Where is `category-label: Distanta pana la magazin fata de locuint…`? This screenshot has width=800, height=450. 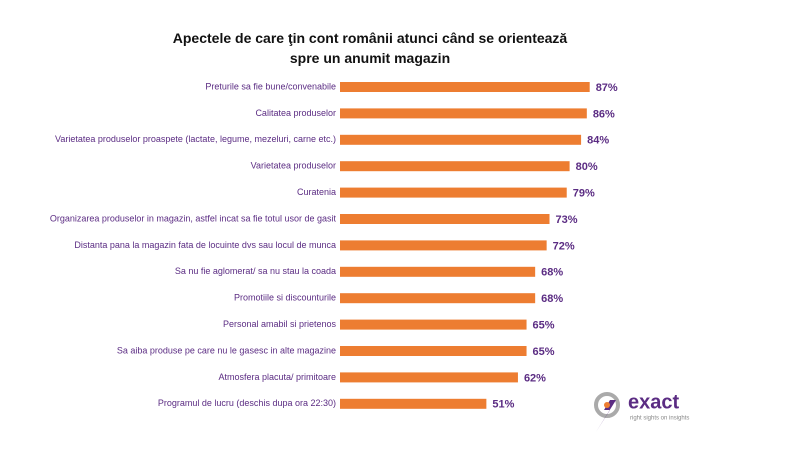 category-label: Distanta pana la magazin fata de locuint… is located at coordinates (205, 245).